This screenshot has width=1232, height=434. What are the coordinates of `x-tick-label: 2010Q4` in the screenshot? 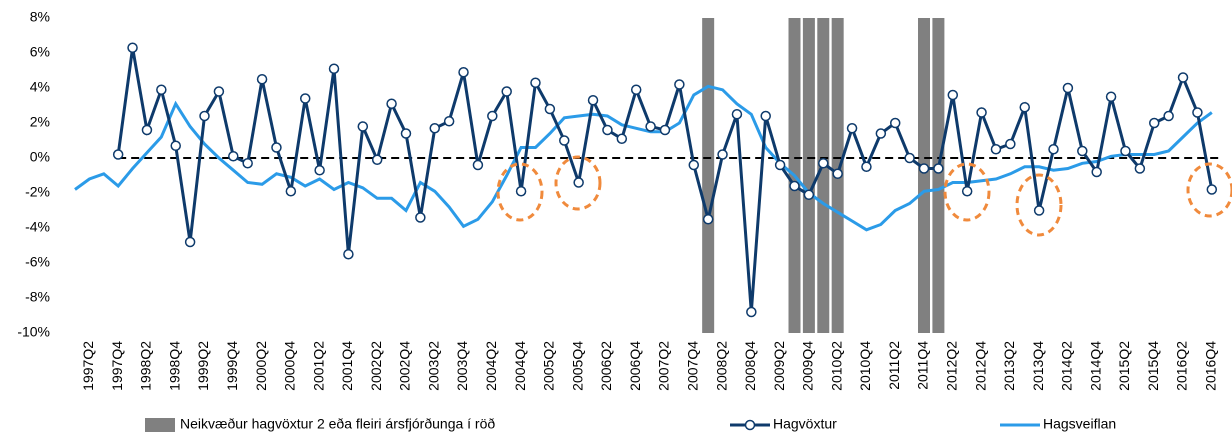 It's located at (865, 366).